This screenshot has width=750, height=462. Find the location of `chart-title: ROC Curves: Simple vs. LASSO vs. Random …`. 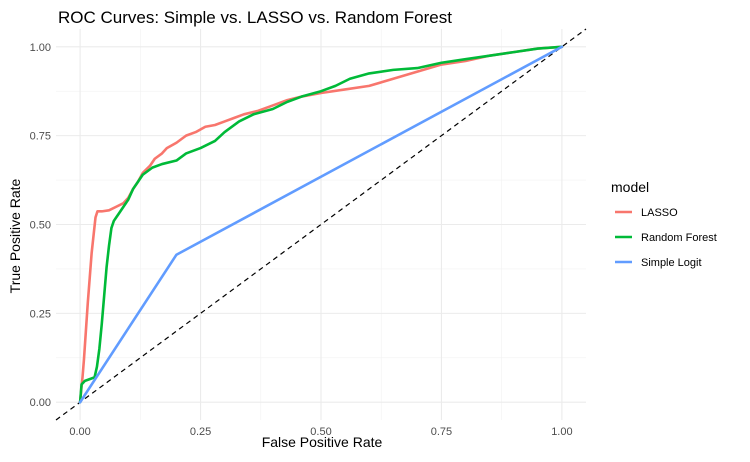

chart-title: ROC Curves: Simple vs. LASSO vs. Random … is located at coordinates (255, 17).